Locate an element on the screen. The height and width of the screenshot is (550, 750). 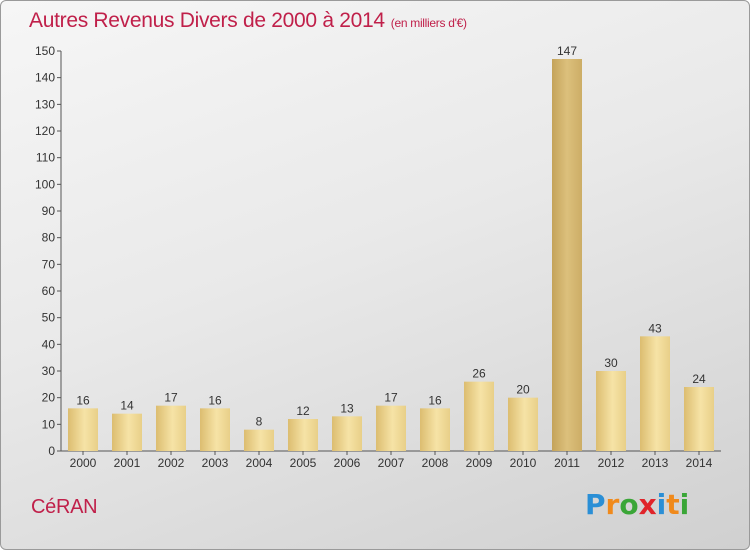
y-tick-label: 0 is located at coordinates (51, 451).